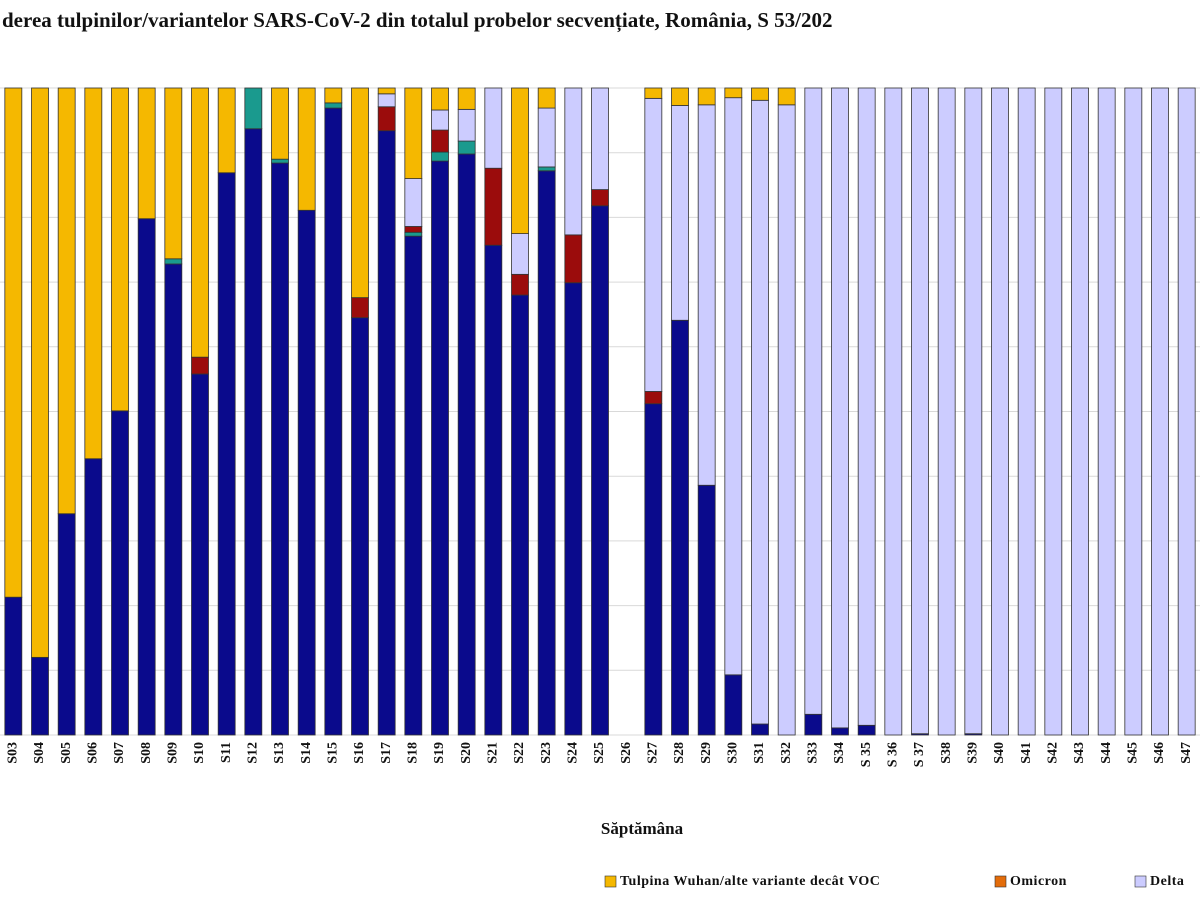 The image size is (1200, 900). What do you see at coordinates (999, 753) in the screenshot?
I see `x-tick-label: S40` at bounding box center [999, 753].